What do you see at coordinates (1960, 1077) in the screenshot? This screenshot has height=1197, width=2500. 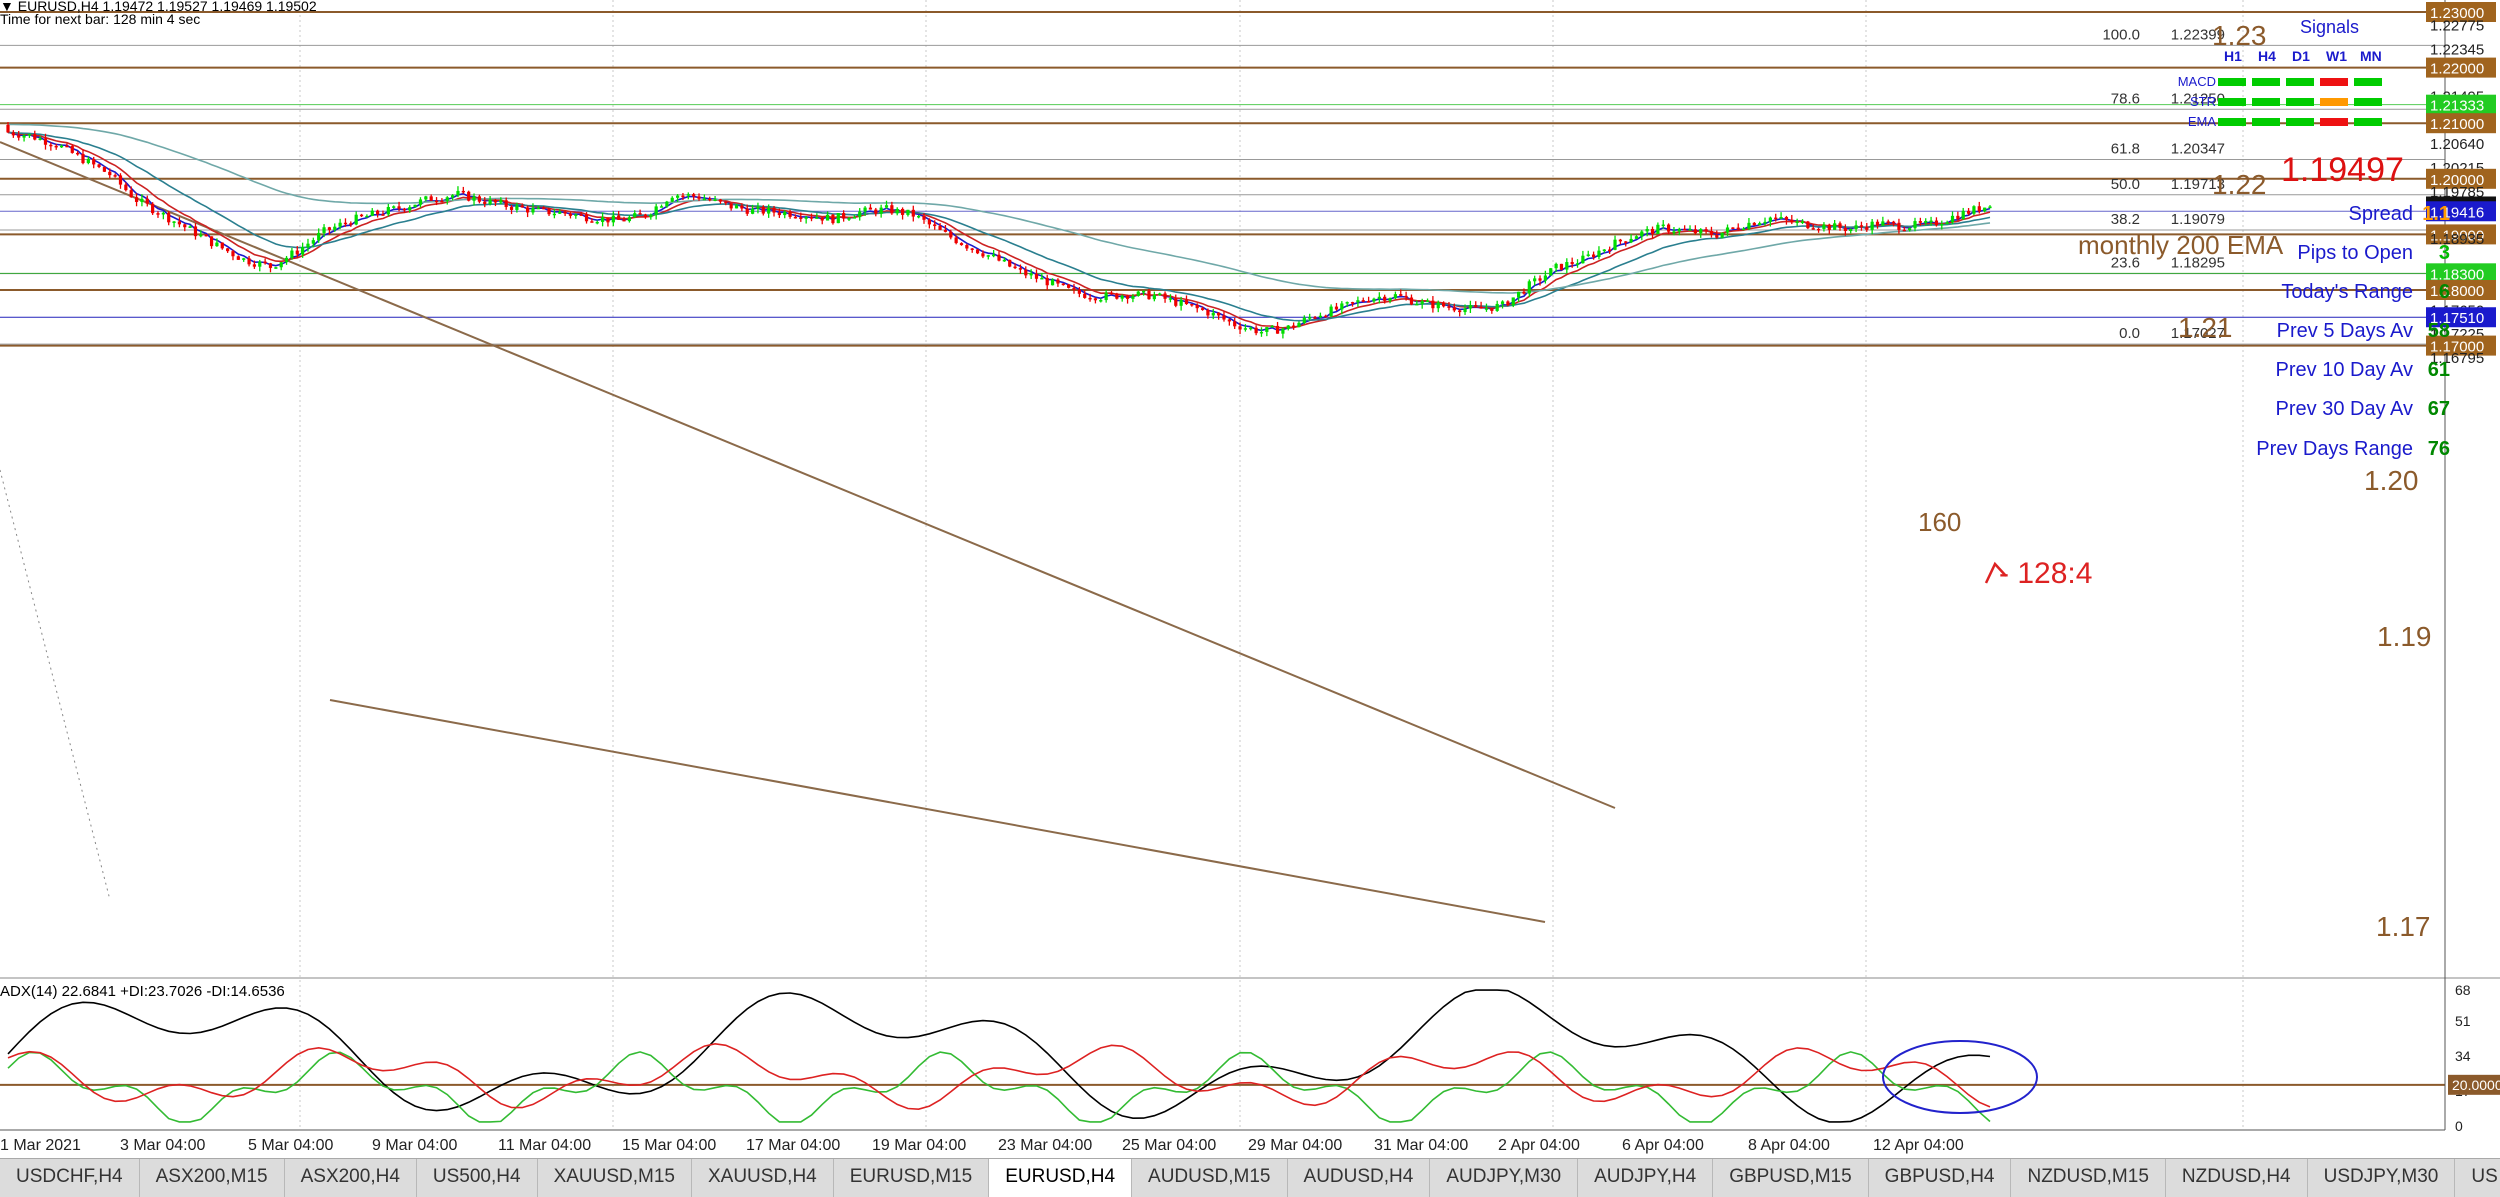 I see `highlight-ellipse` at bounding box center [1960, 1077].